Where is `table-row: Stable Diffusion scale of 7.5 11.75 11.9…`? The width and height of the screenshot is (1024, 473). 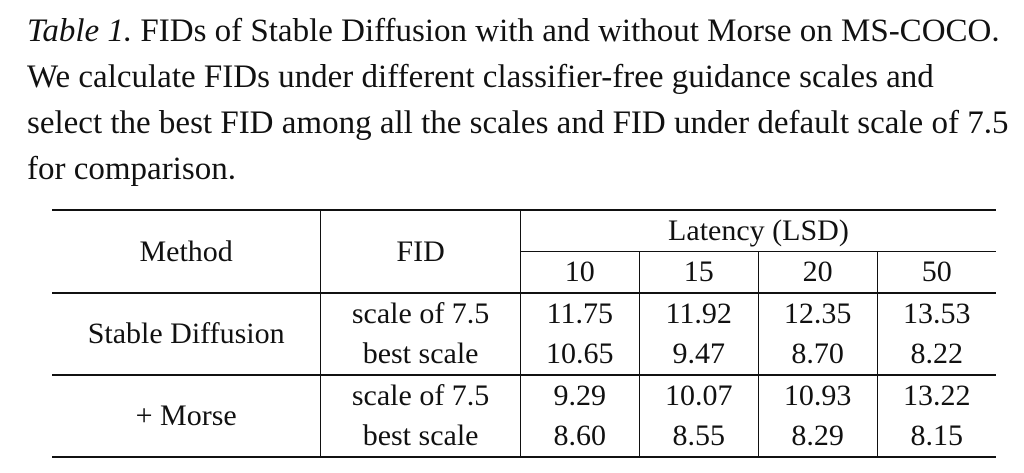 table-row: Stable Diffusion scale of 7.5 11.75 11.9… is located at coordinates (524, 321).